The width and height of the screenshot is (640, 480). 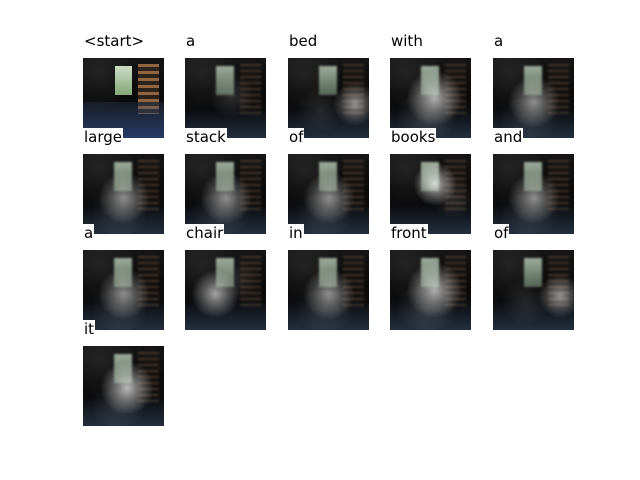 What do you see at coordinates (303, 41) in the screenshot?
I see `caption-word: bed` at bounding box center [303, 41].